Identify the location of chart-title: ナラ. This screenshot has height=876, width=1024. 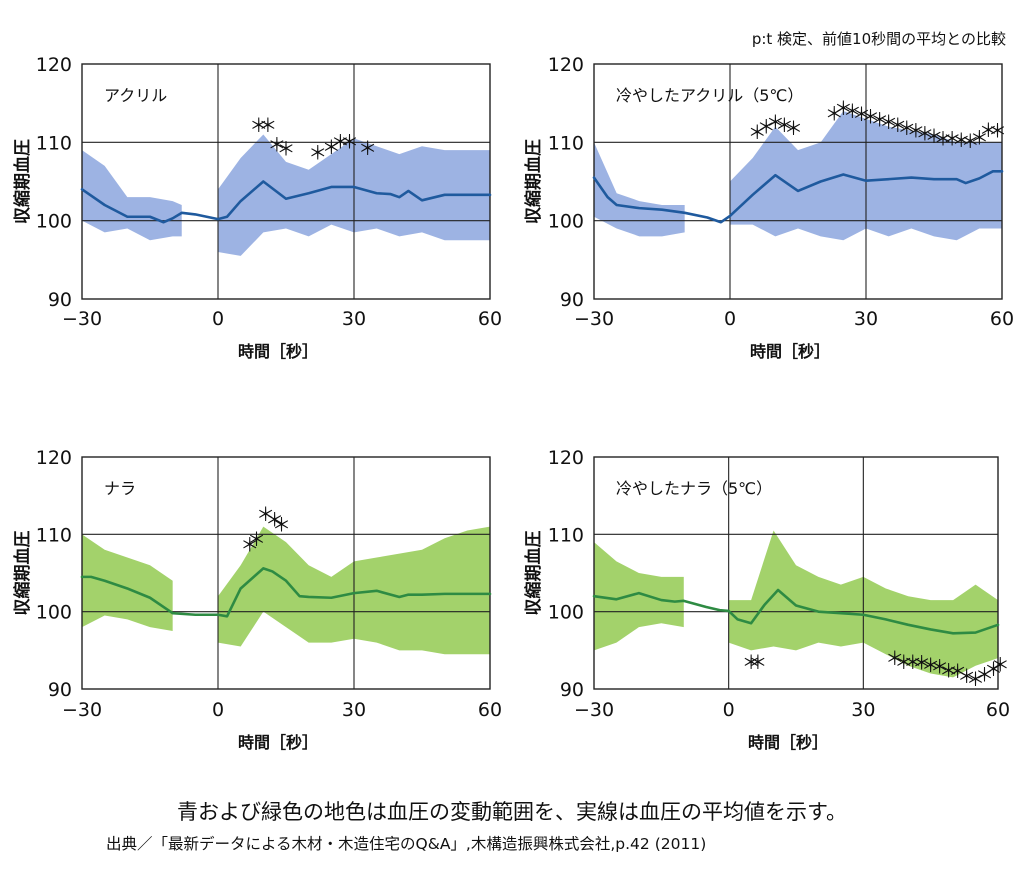
(120, 488).